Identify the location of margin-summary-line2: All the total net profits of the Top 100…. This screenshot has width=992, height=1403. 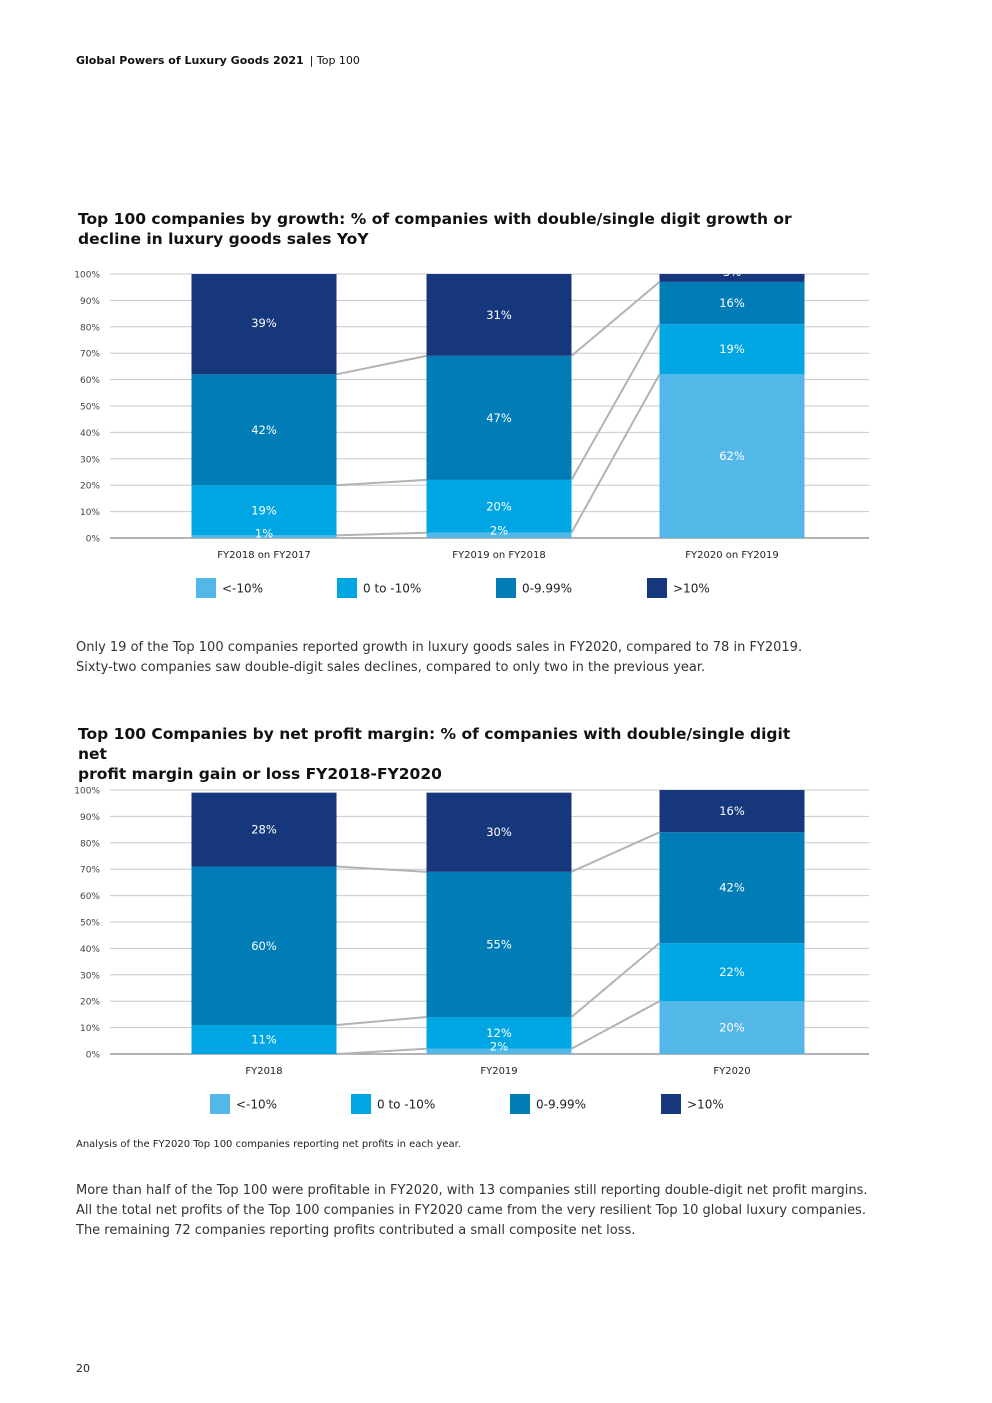
(471, 1210).